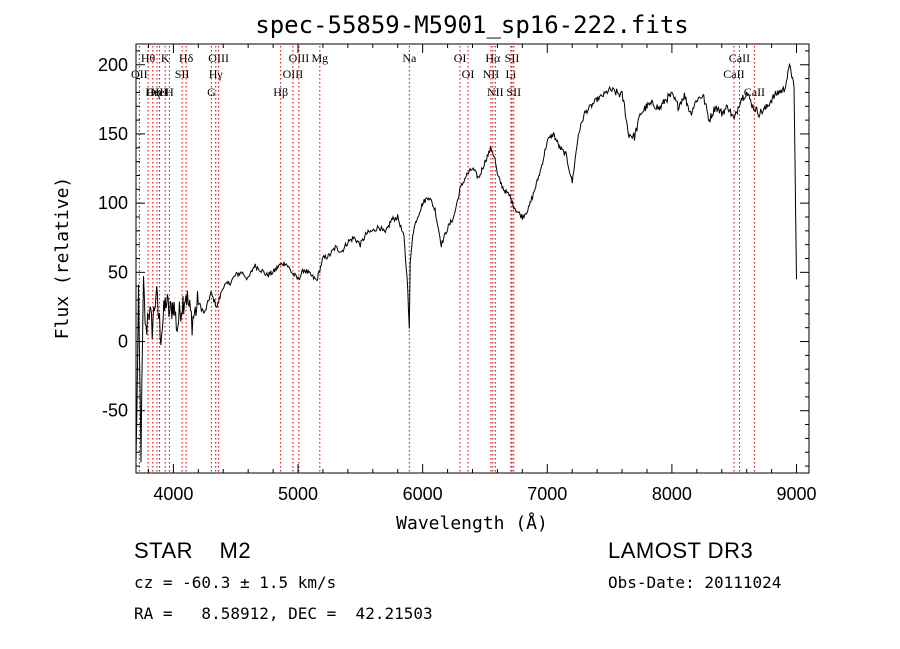 The width and height of the screenshot is (900, 649). I want to click on line-marker-label: Hα, so click(493, 58).